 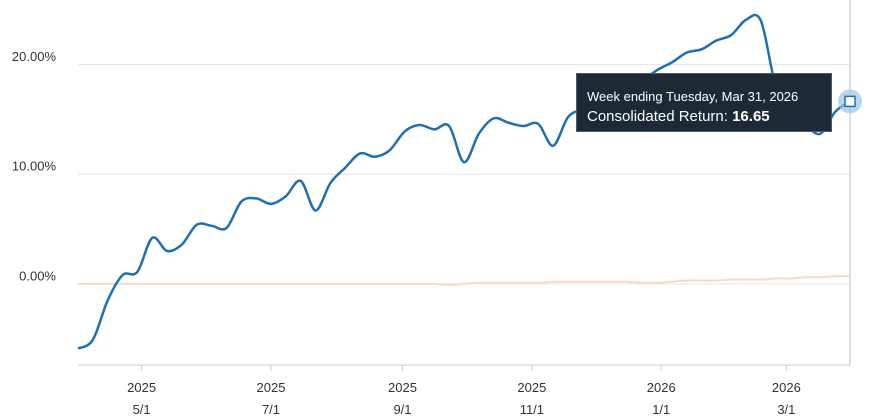 What do you see at coordinates (37, 275) in the screenshot?
I see `y-tick-label: 0.00%` at bounding box center [37, 275].